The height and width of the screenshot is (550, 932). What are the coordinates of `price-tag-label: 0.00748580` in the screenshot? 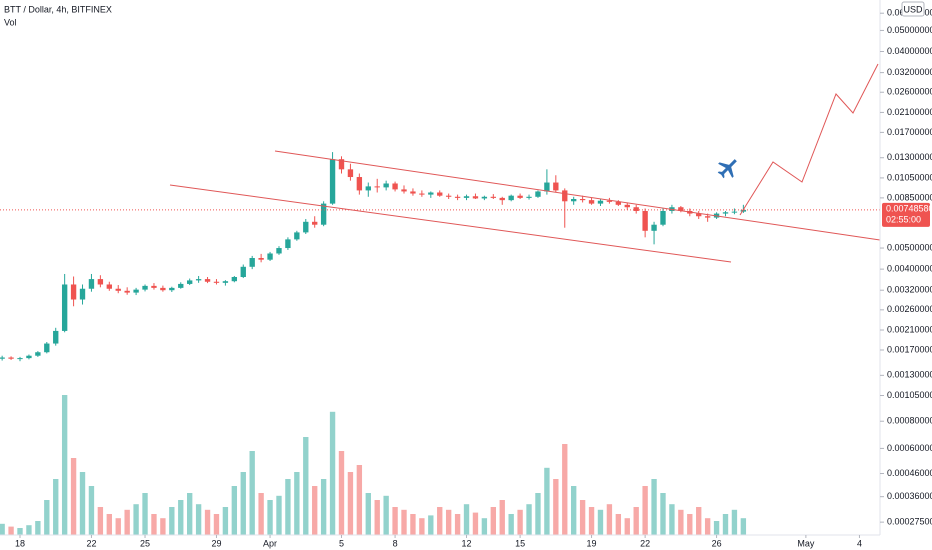 It's located at (909, 208).